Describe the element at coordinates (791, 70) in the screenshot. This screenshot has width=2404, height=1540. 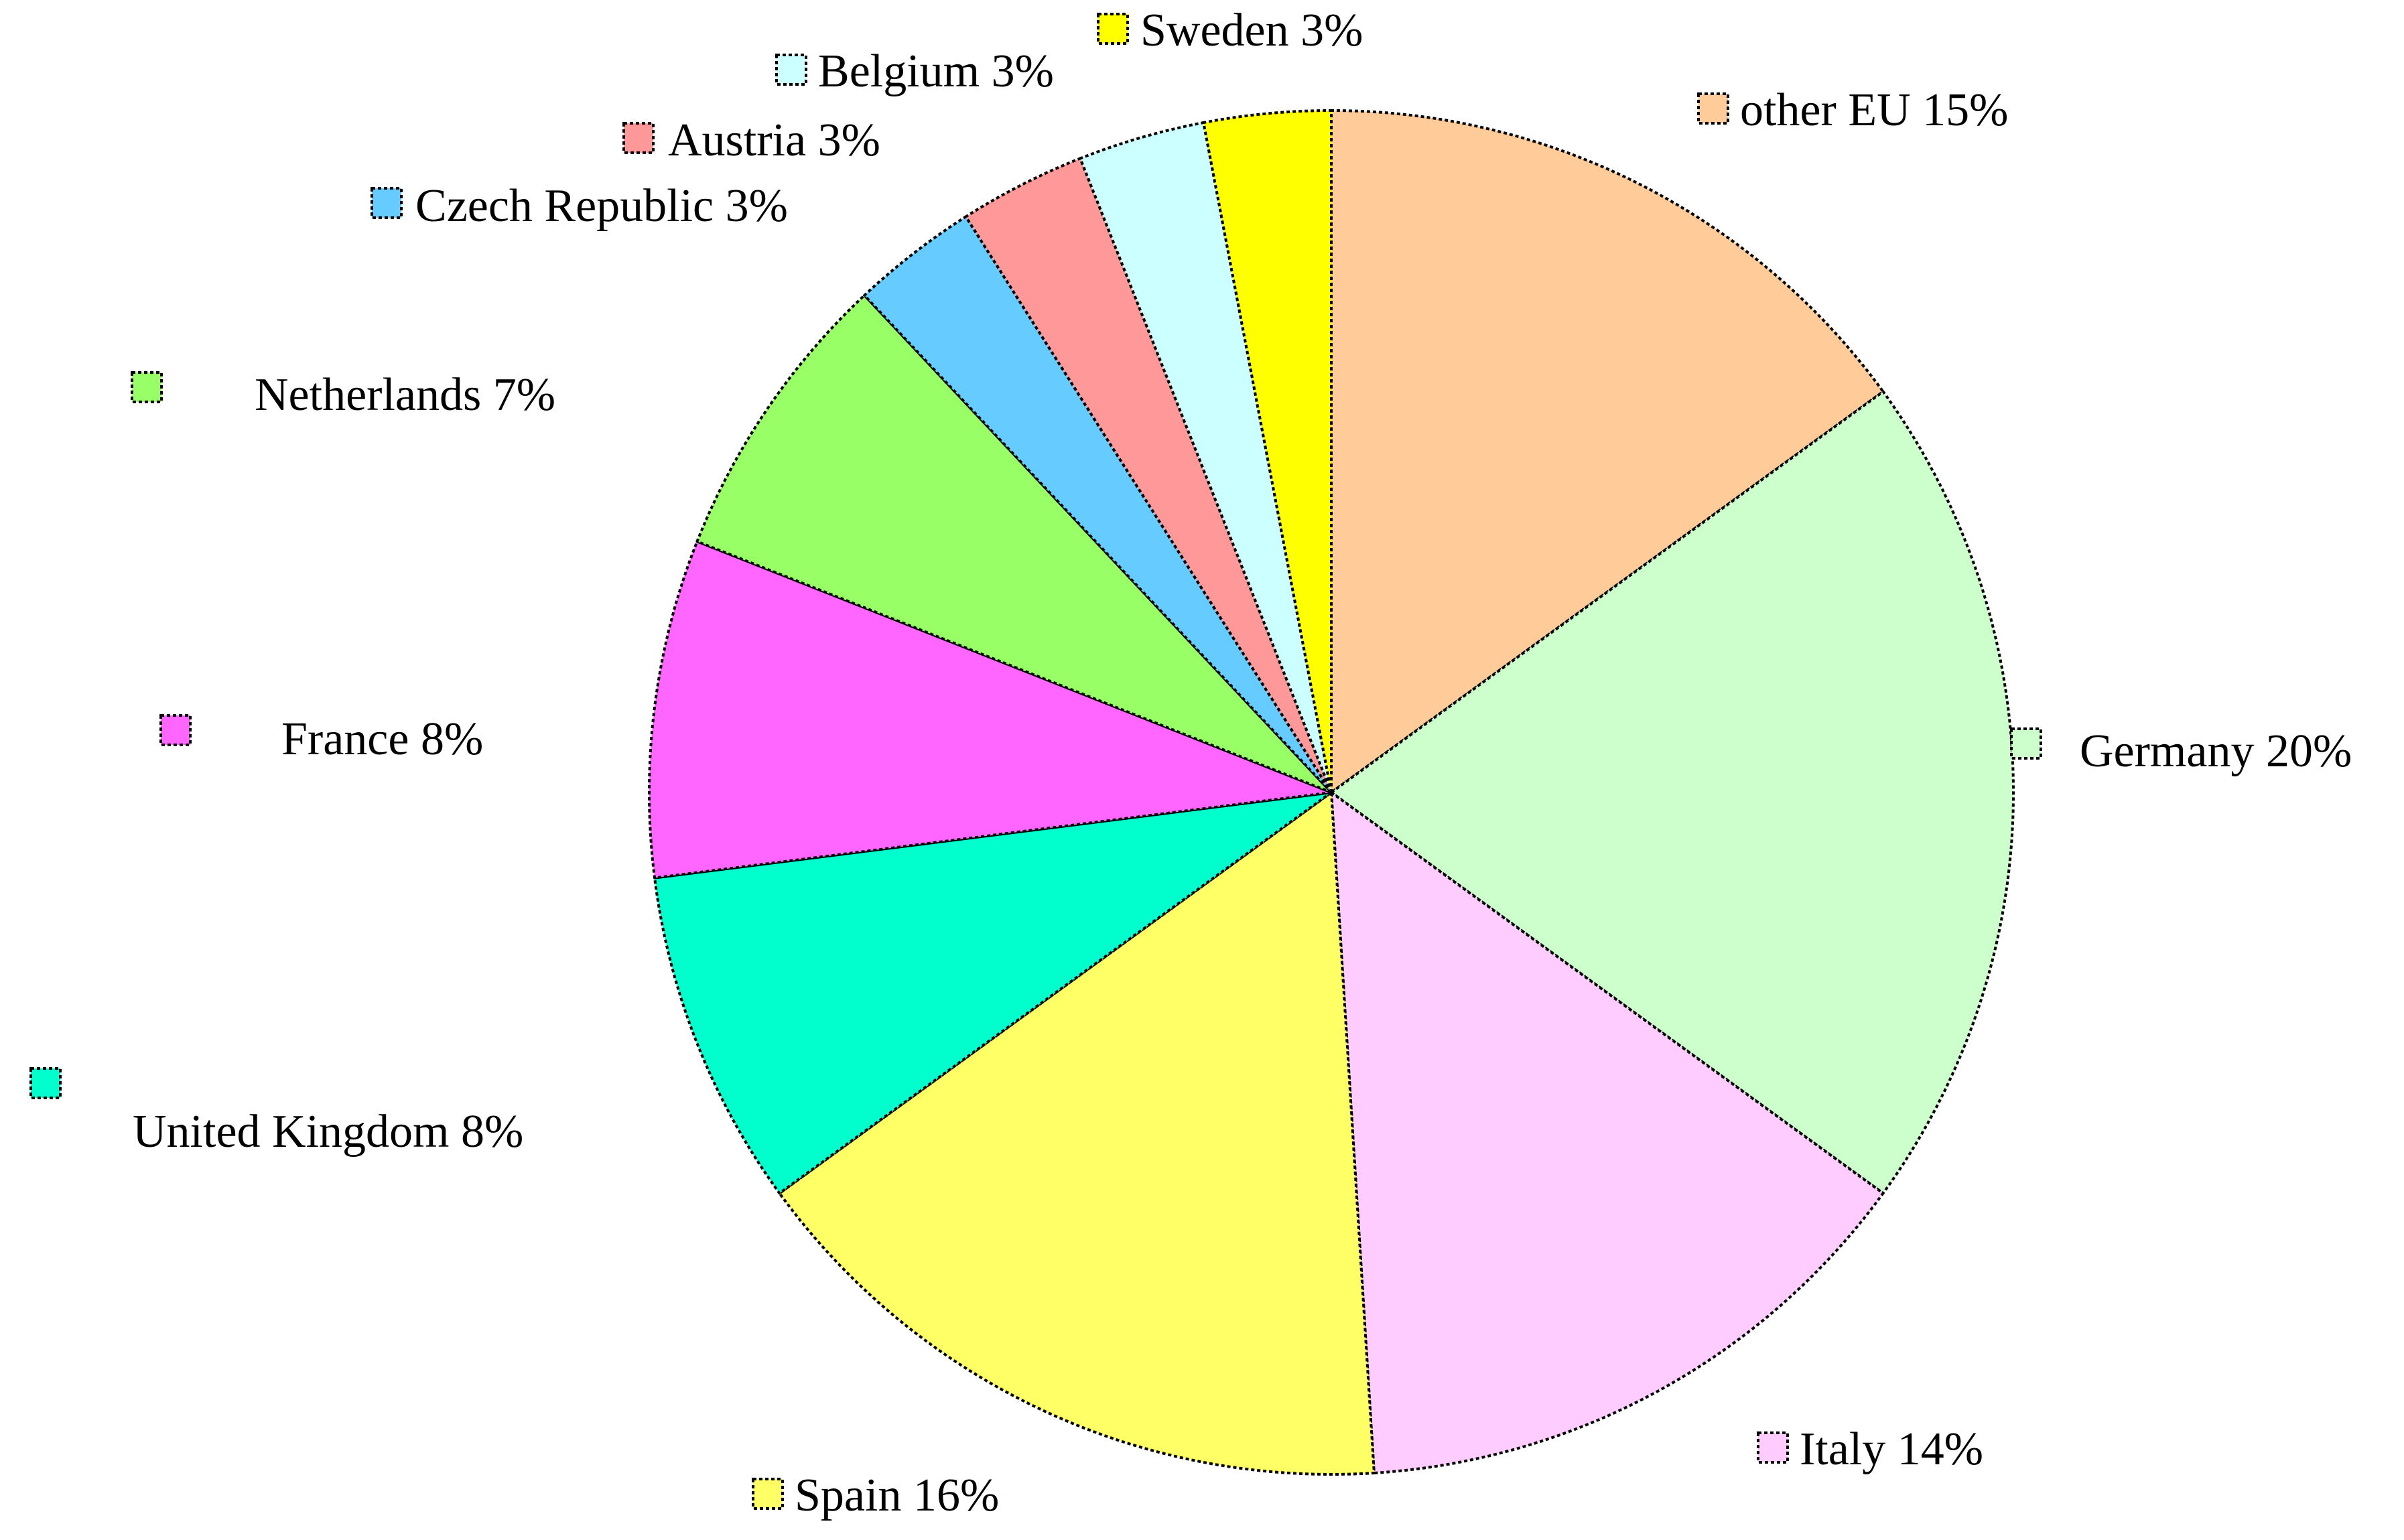
I see `legend-swatch-belgium` at that location.